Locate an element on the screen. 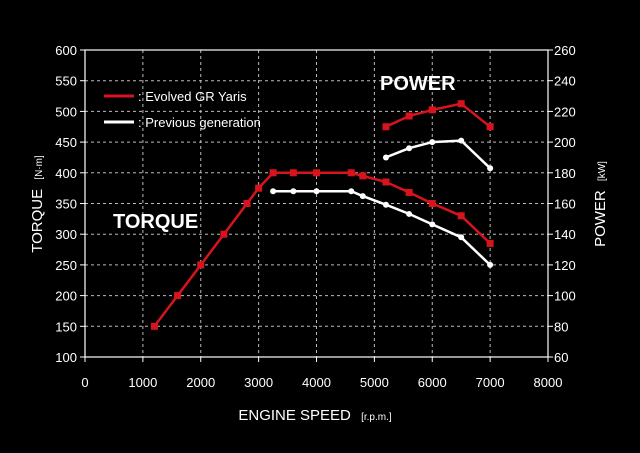  left-tick-label: 500 is located at coordinates (66, 111).